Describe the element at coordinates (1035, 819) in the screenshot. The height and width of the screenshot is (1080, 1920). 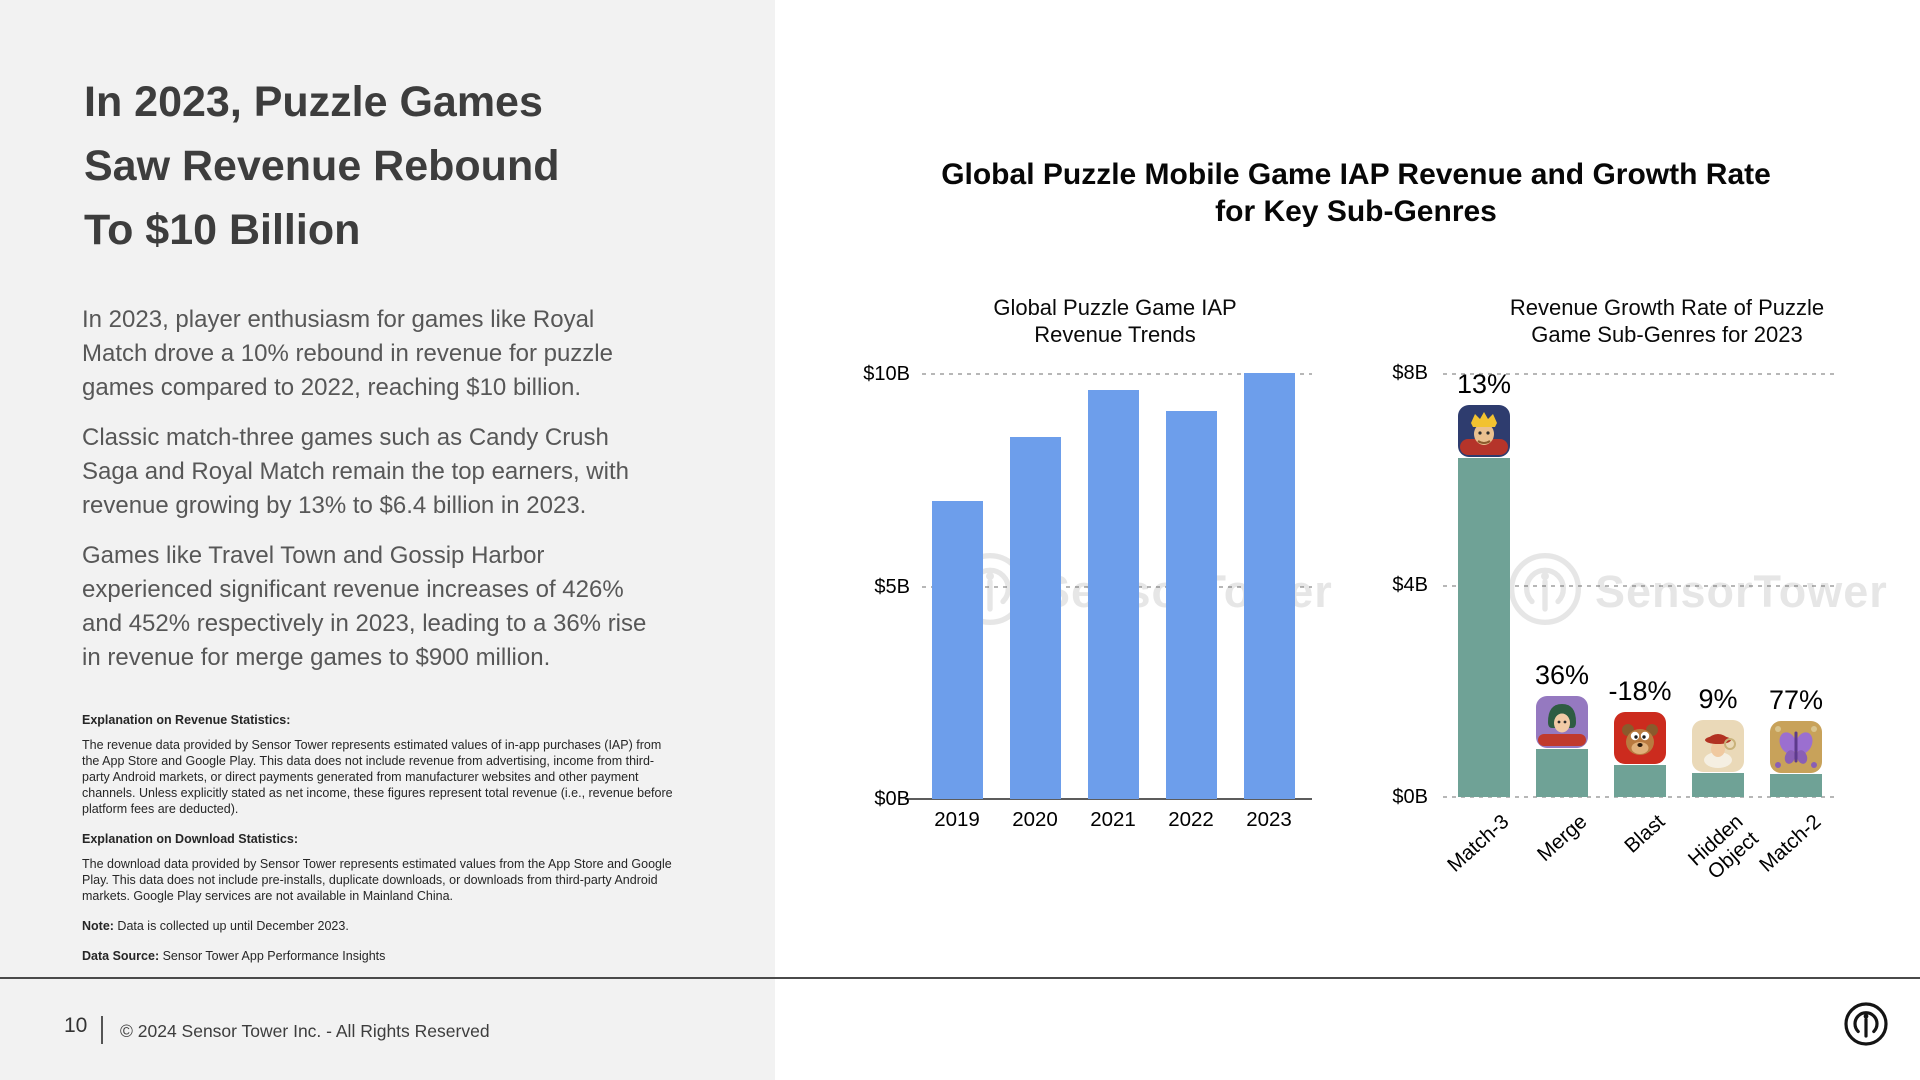
I see `x-axis-label: 2020` at that location.